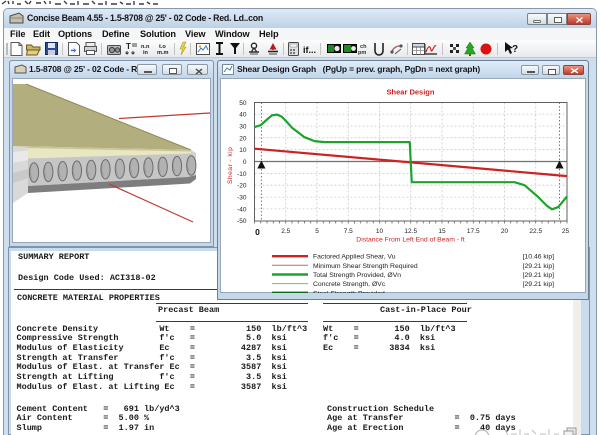  What do you see at coordinates (535, 231) in the screenshot?
I see `svg-text: 22.5` at bounding box center [535, 231].